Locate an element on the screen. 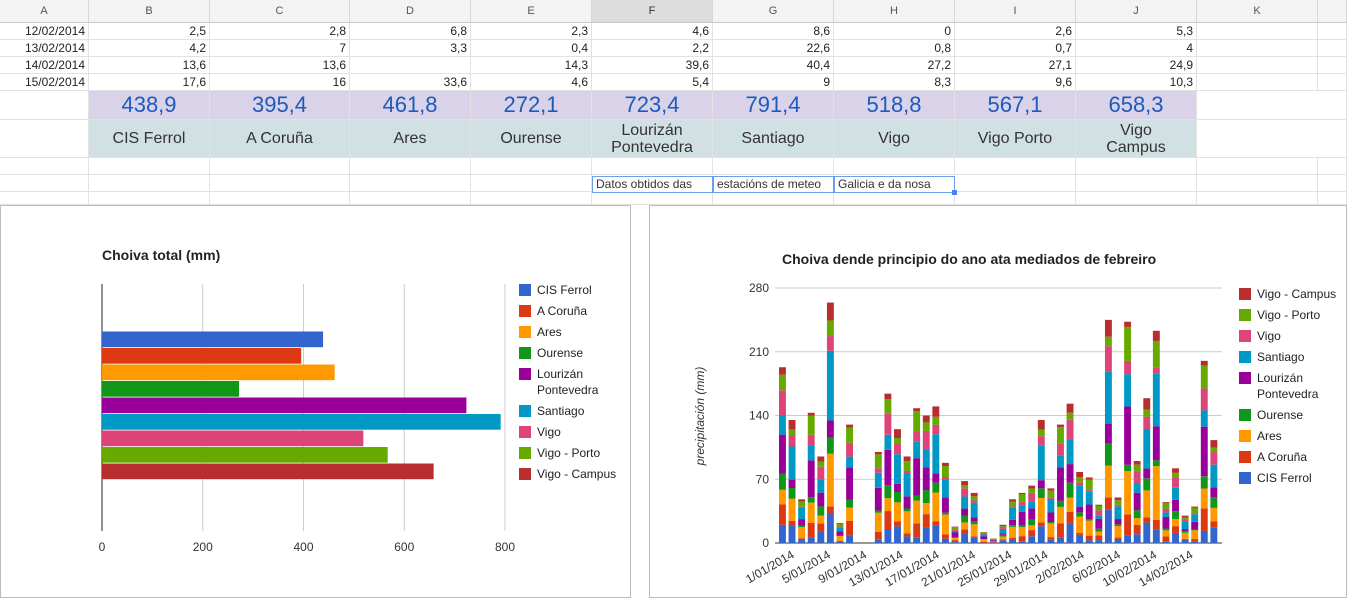  value-cell: 2,6 is located at coordinates (1015, 31).